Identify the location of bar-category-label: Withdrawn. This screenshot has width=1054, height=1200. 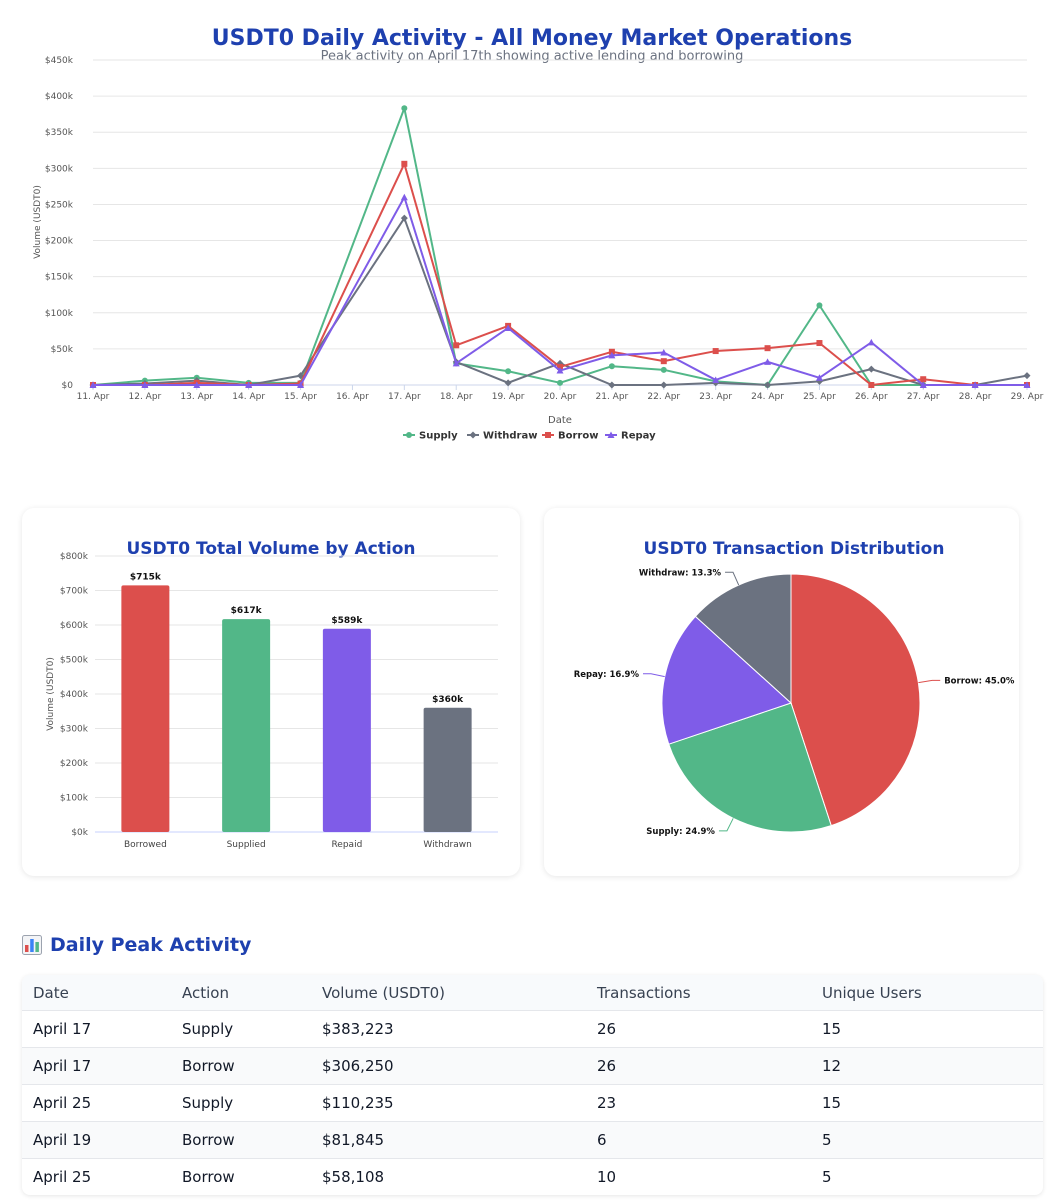
(447, 845).